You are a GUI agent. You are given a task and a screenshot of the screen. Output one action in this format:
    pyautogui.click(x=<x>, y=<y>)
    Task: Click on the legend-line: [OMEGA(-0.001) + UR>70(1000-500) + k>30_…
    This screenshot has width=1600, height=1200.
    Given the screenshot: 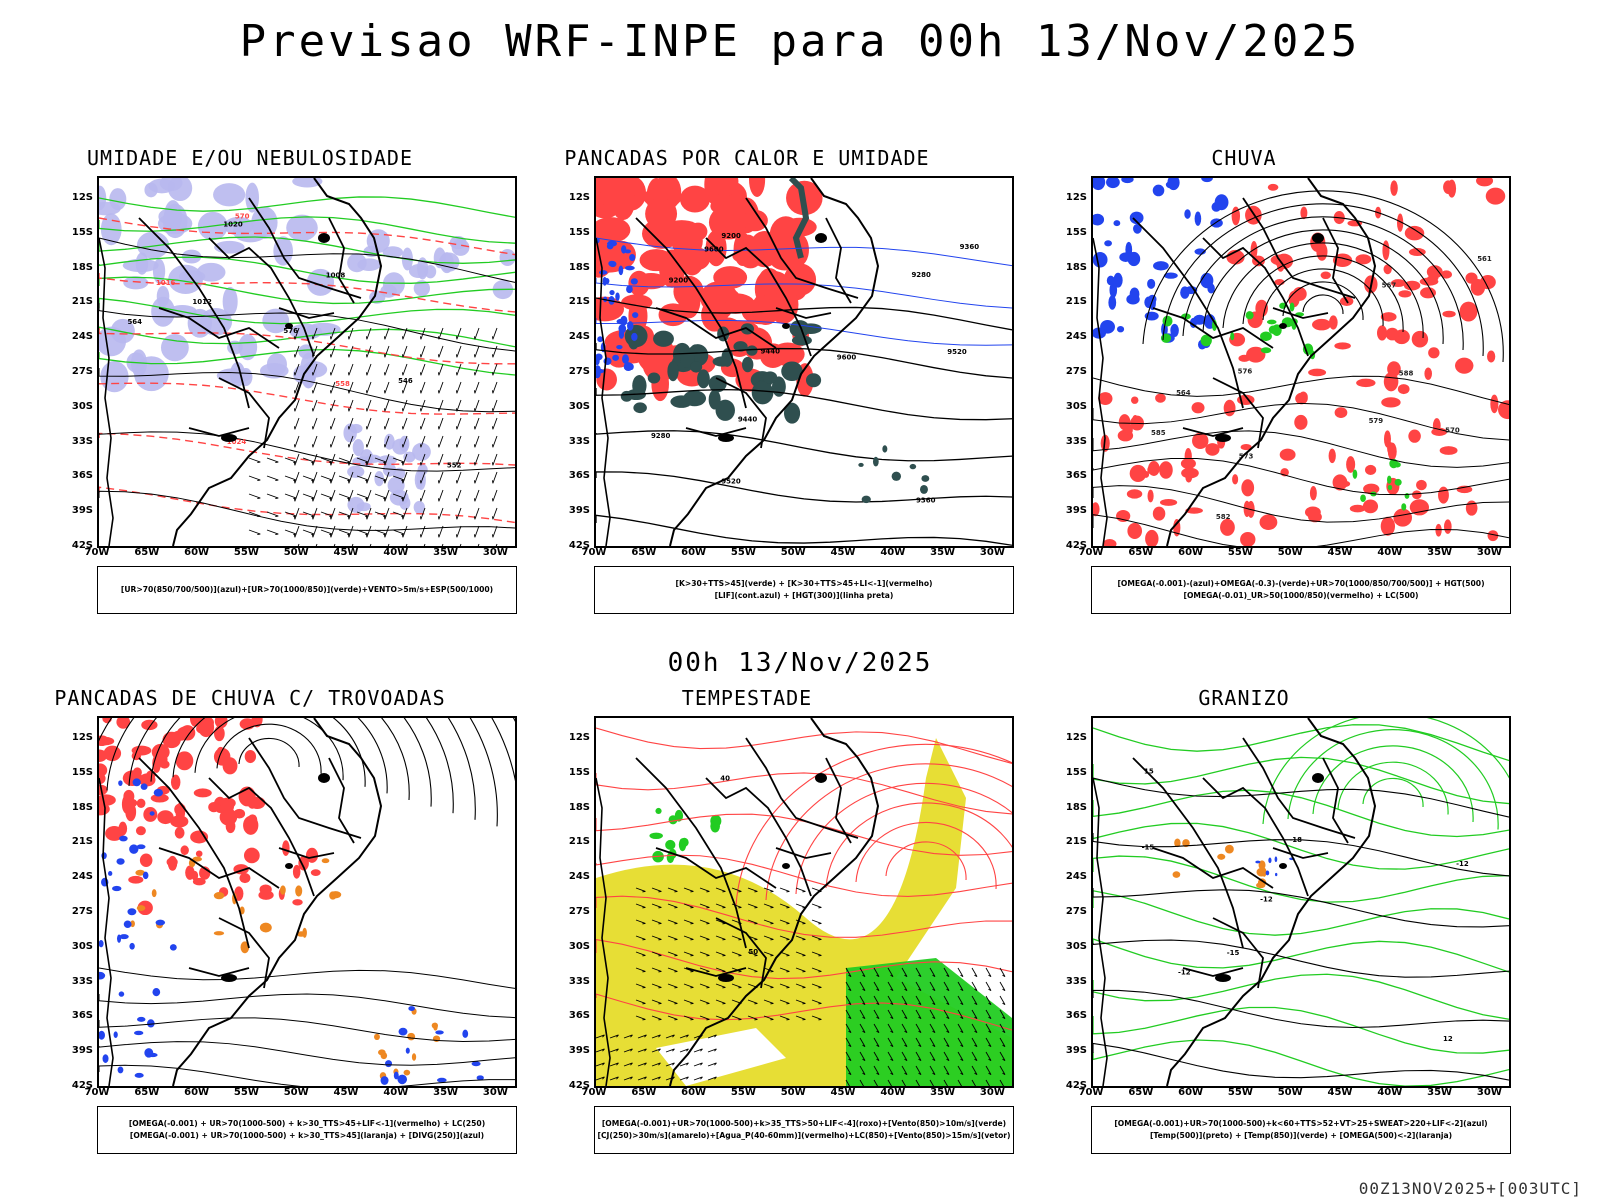 What is the action you would take?
    pyautogui.click(x=307, y=1135)
    